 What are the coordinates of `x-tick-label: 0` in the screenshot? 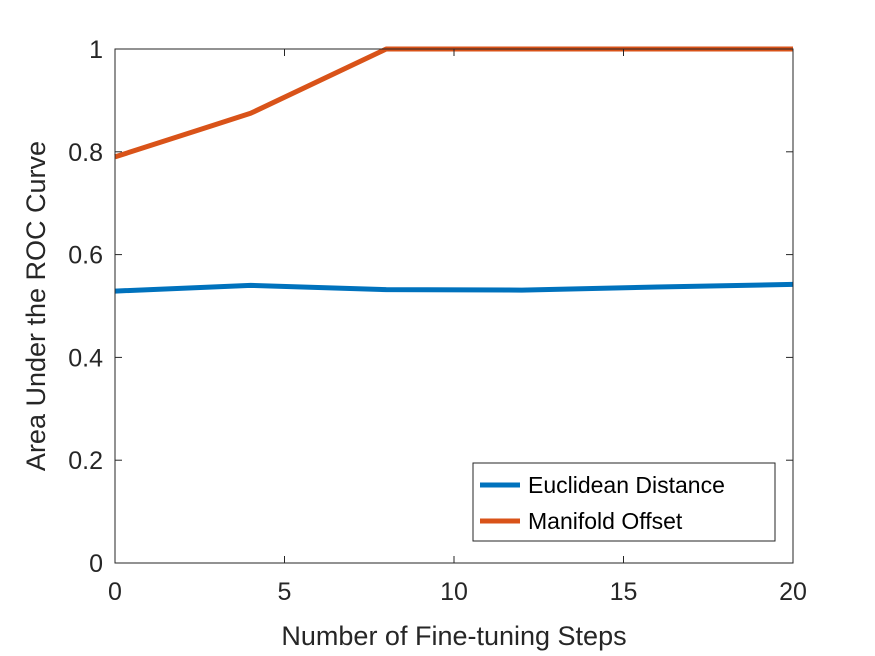 It's located at (115, 592).